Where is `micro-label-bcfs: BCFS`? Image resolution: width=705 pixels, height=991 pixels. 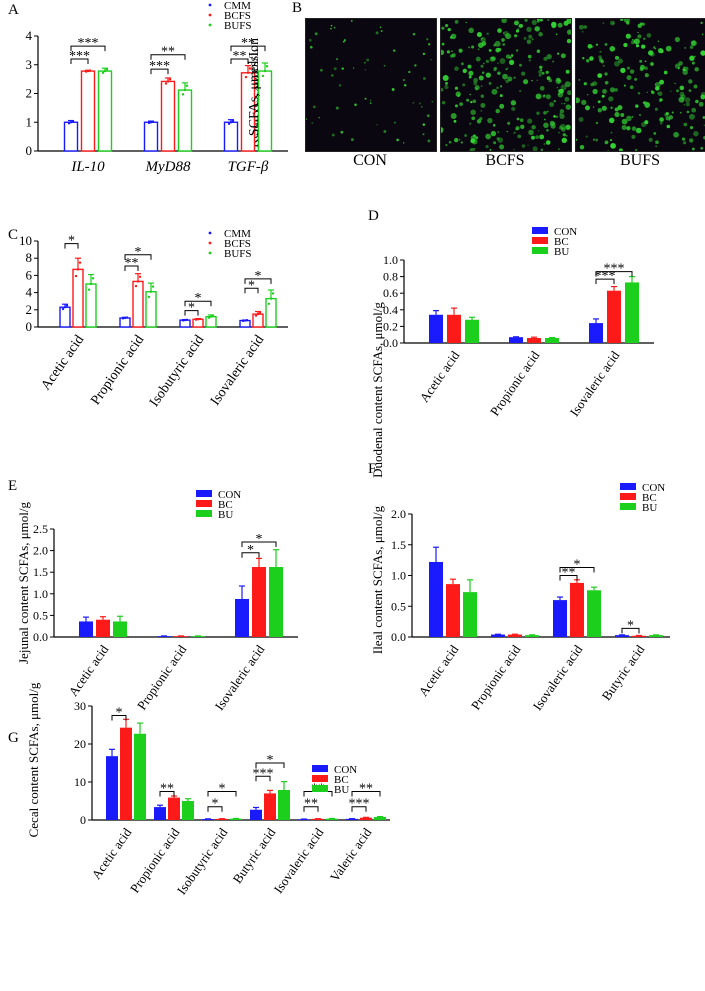
micro-label-bcfs: BCFS is located at coordinates (505, 160).